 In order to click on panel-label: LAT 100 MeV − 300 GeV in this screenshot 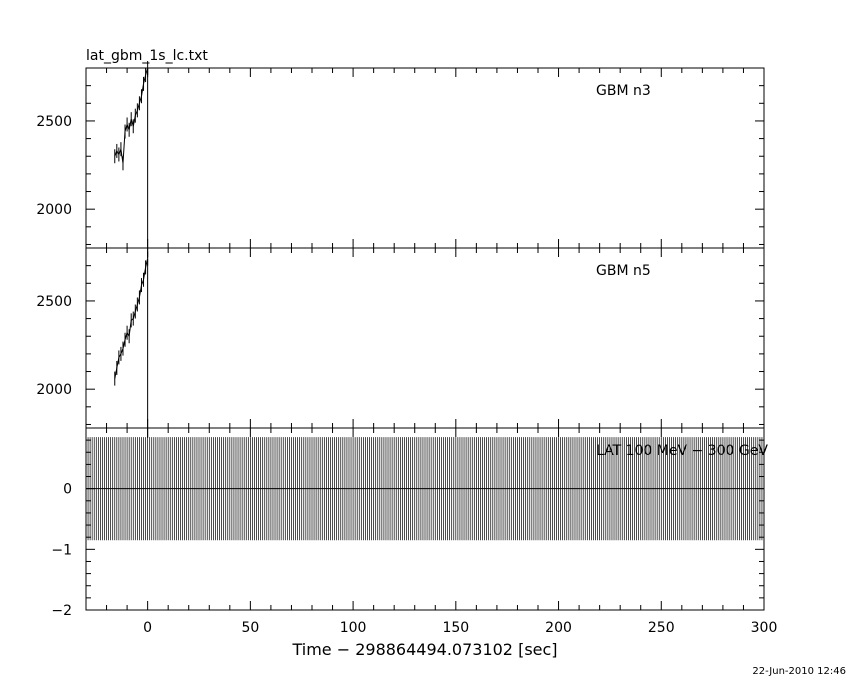, I will do `click(682, 451)`.